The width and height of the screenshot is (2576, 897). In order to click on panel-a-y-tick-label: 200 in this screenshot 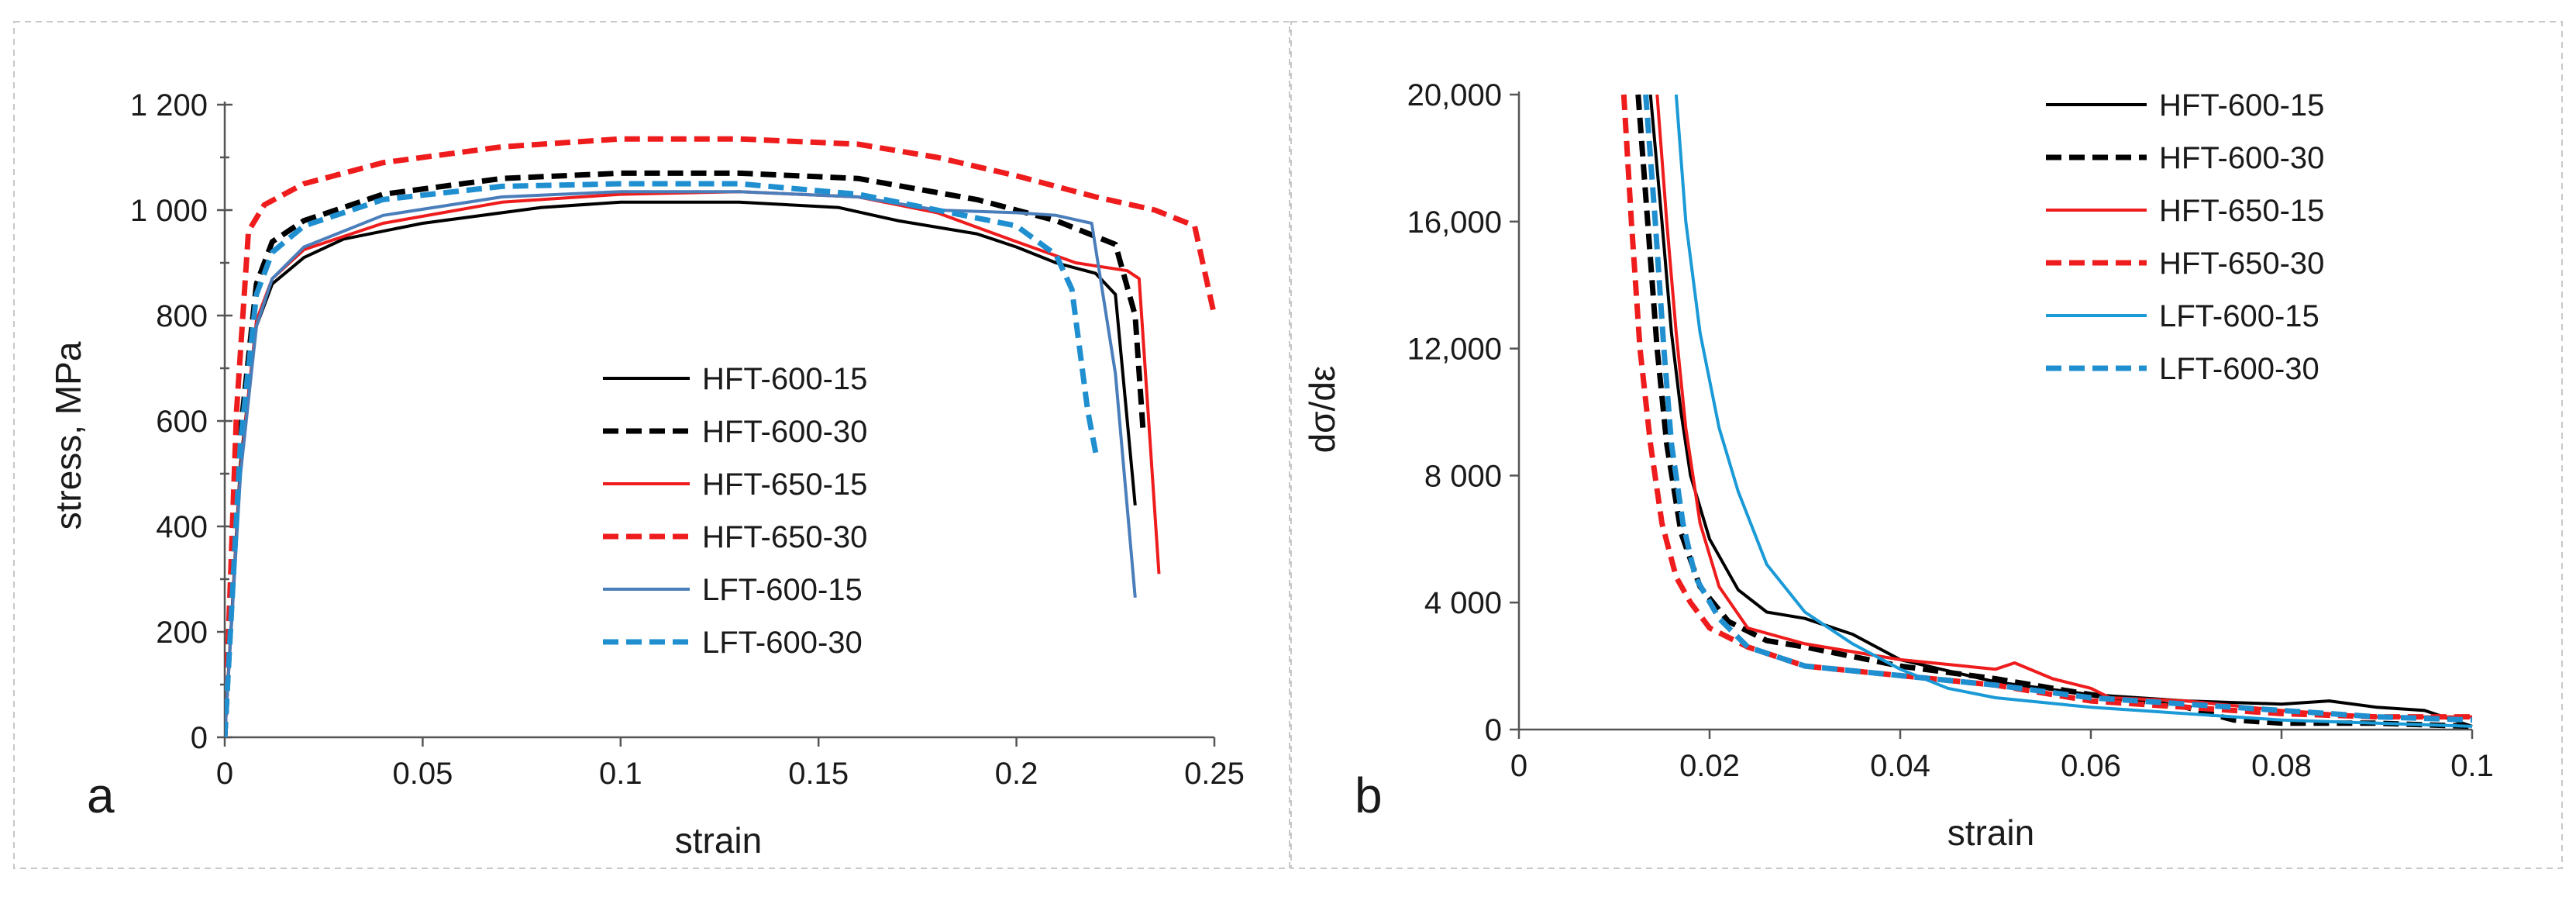, I will do `click(182, 633)`.